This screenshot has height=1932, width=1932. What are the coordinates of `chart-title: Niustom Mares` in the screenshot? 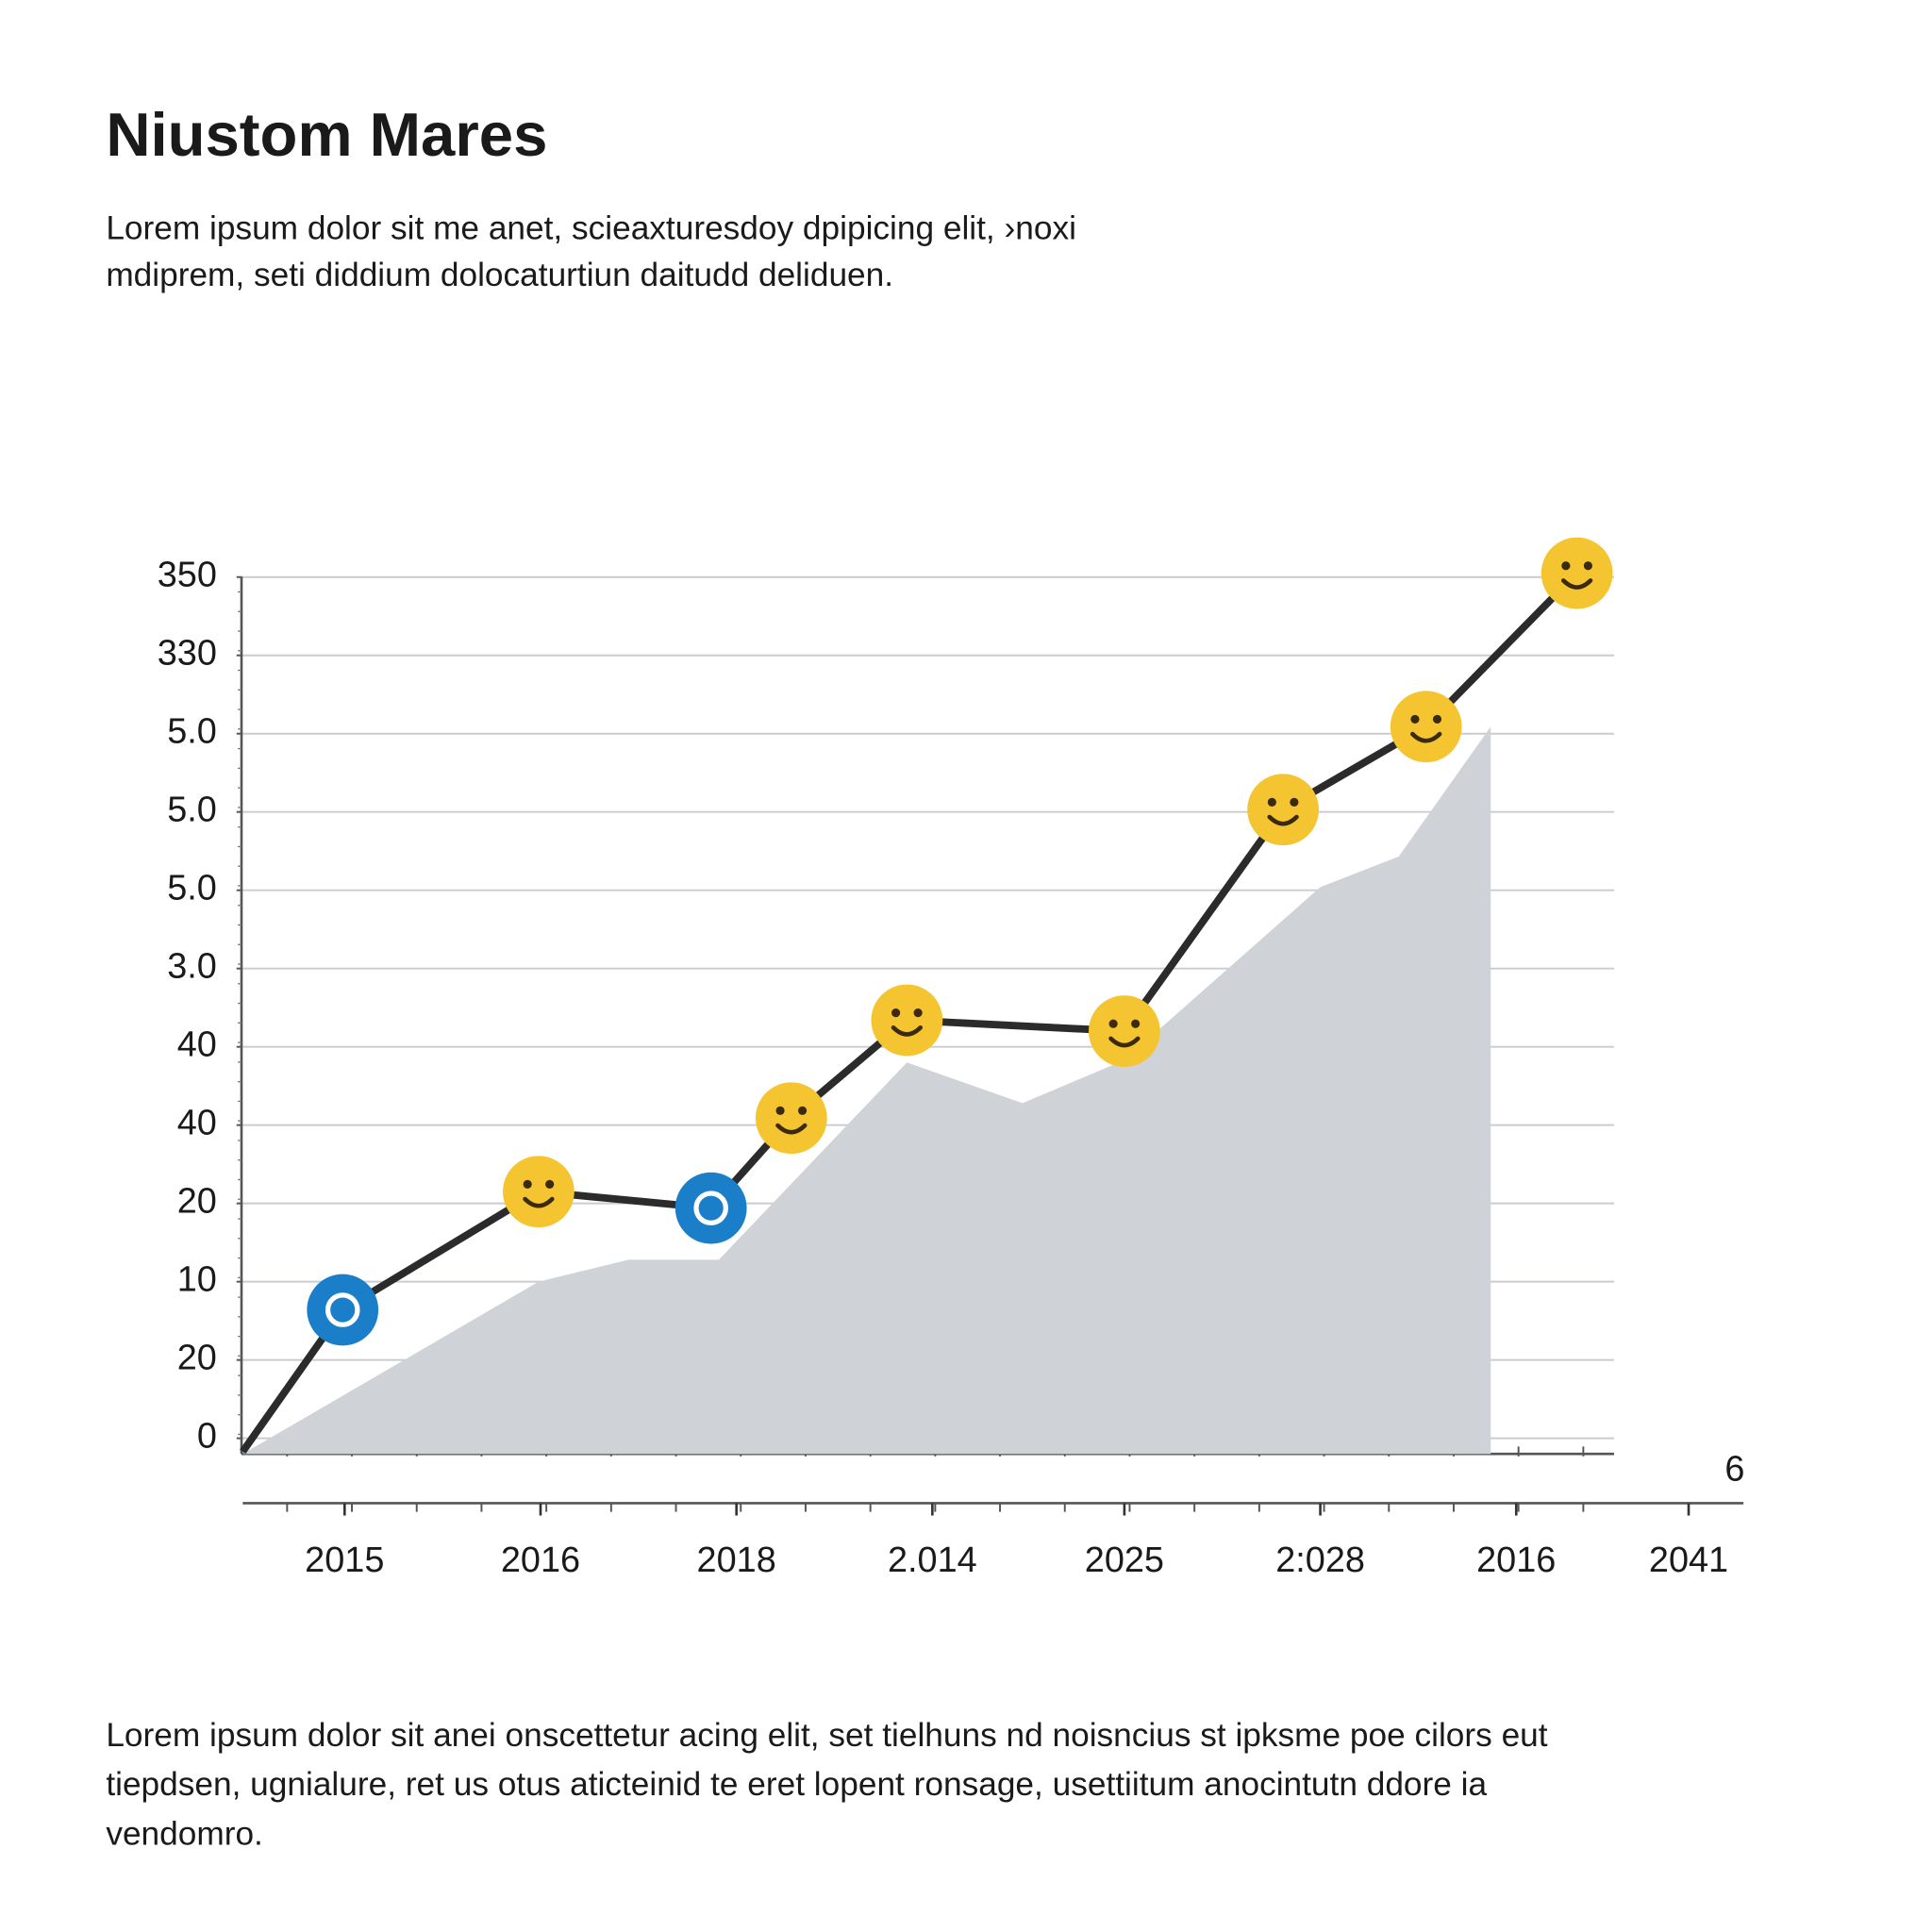 It's located at (326, 134).